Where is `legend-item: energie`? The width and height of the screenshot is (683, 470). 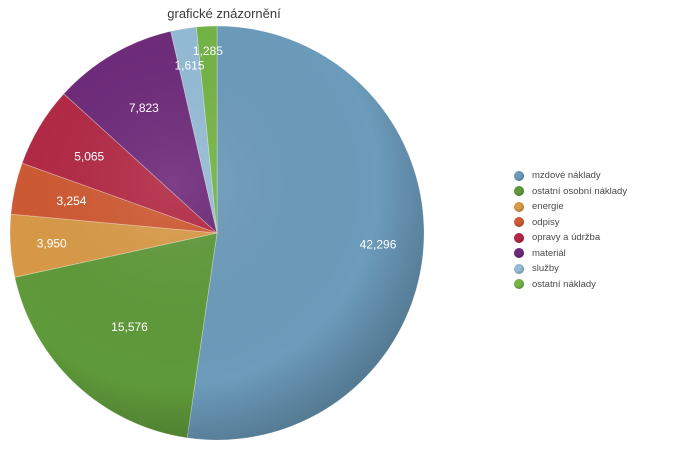 legend-item: energie is located at coordinates (570, 207).